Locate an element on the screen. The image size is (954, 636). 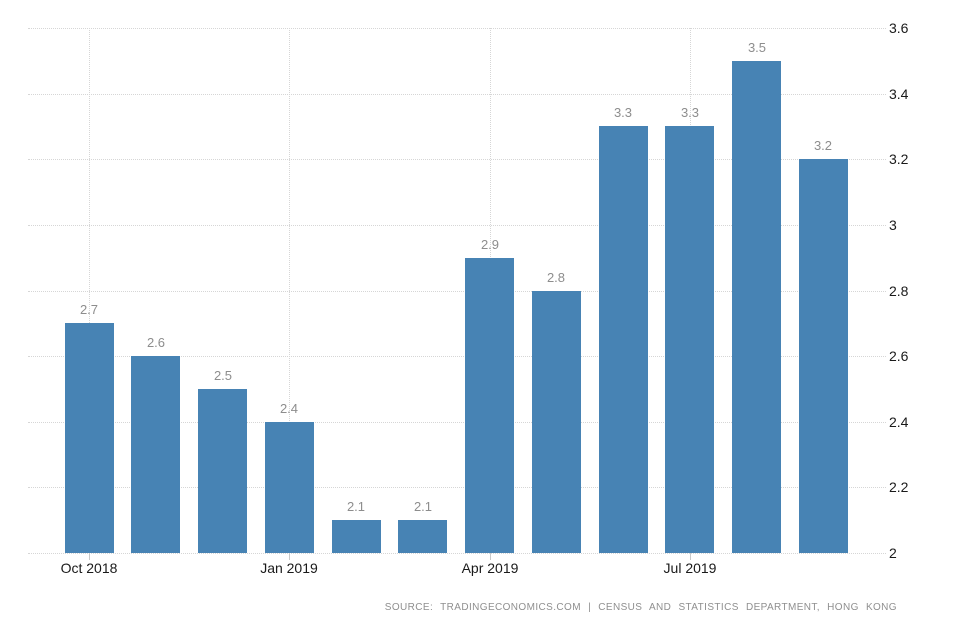
bar-value-label: 2.8 is located at coordinates (556, 277).